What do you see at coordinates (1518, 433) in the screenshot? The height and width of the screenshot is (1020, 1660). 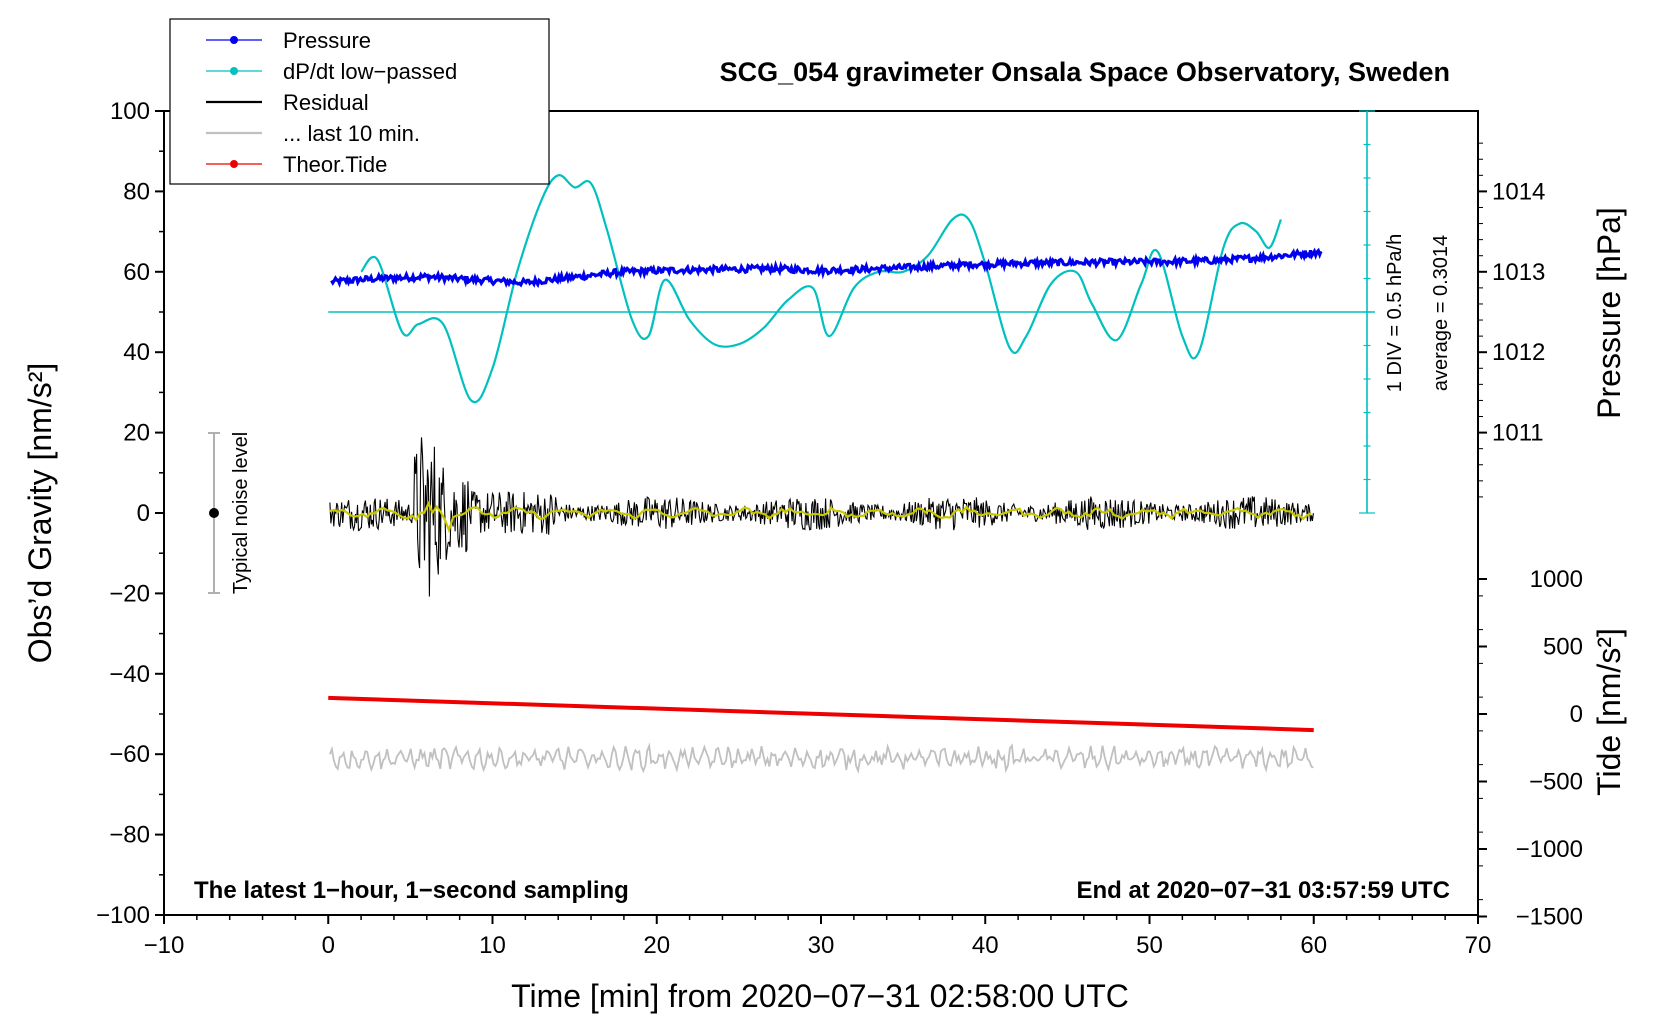 I see `pressure-tick-label: 1011` at bounding box center [1518, 433].